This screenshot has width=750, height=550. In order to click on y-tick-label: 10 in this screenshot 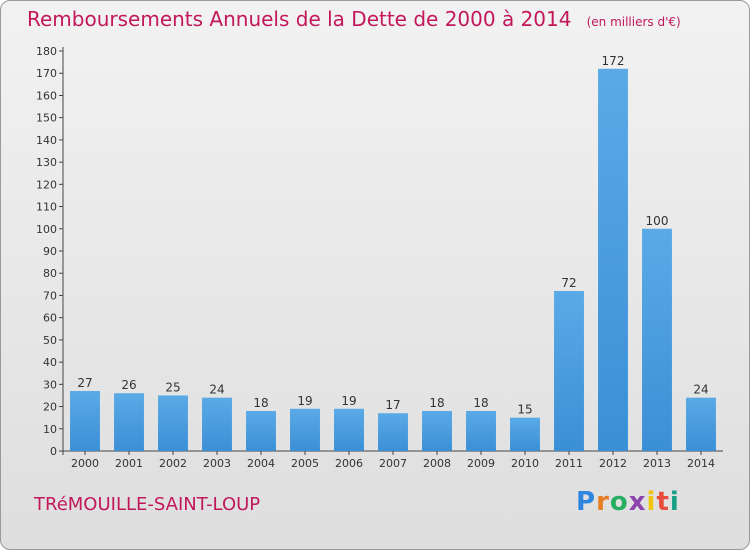, I will do `click(50, 429)`.